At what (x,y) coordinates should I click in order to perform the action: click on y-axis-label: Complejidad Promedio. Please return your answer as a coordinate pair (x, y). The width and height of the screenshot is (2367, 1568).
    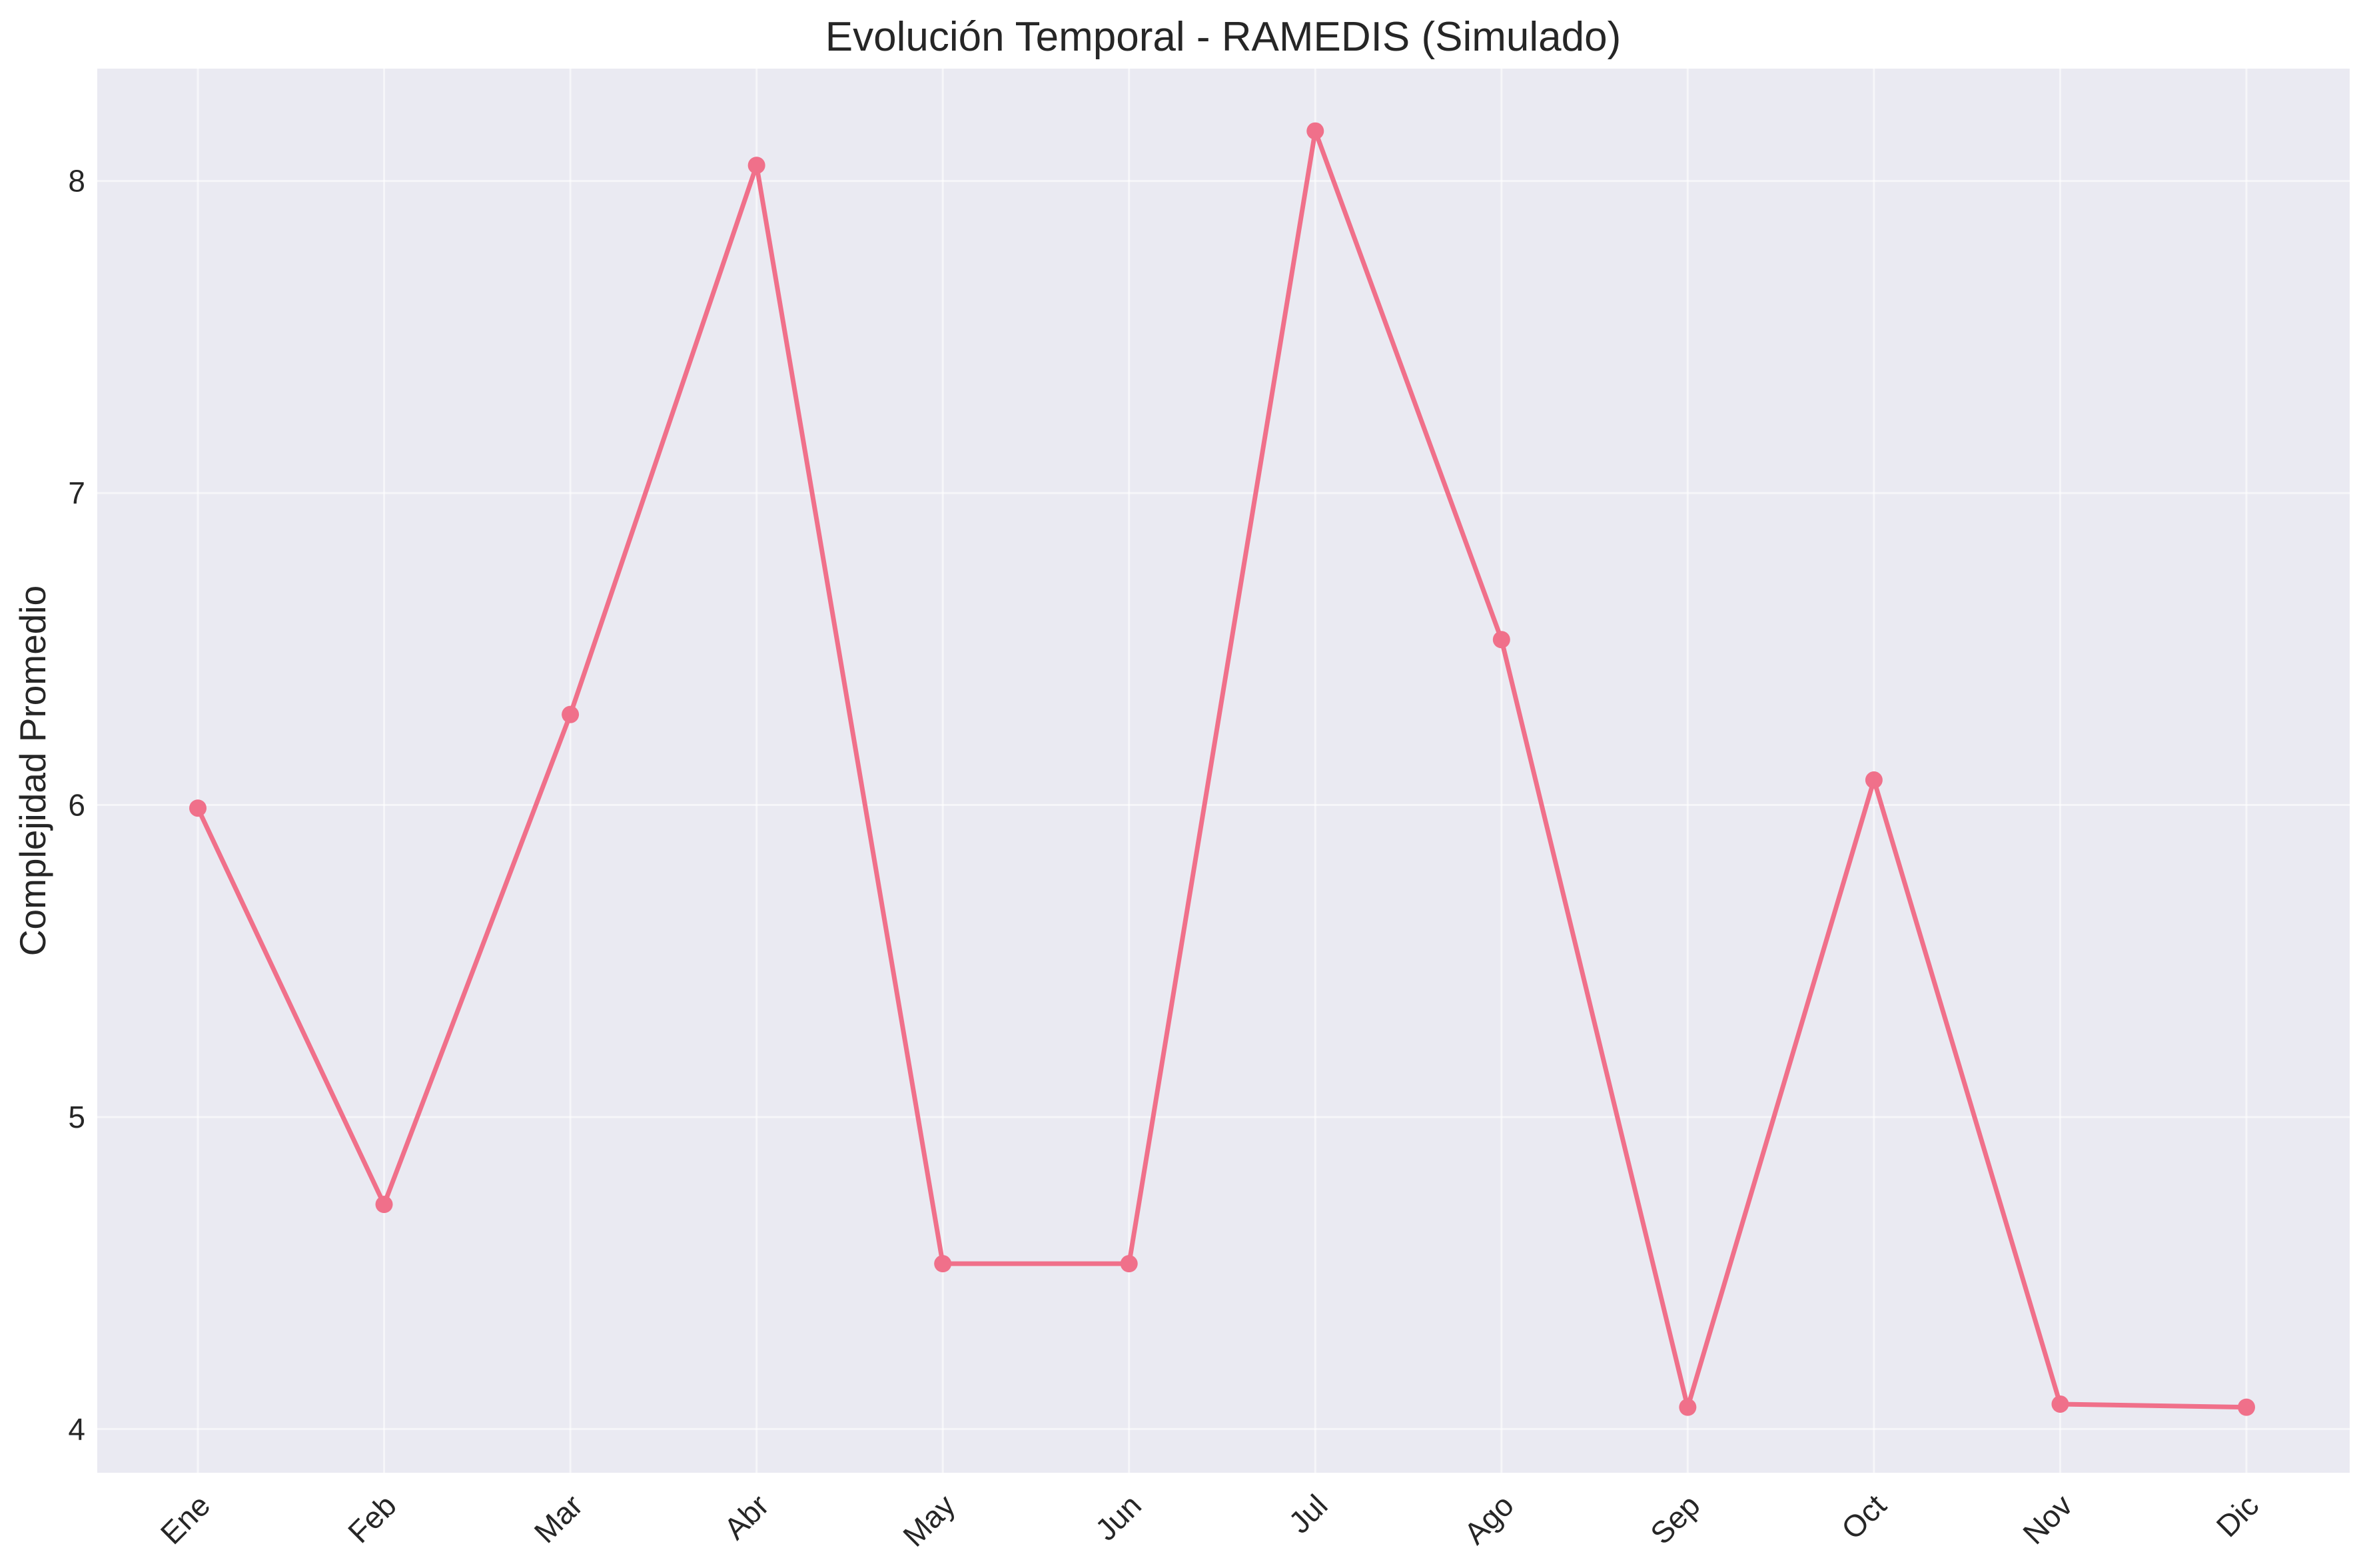
    Looking at the image, I should click on (32, 771).